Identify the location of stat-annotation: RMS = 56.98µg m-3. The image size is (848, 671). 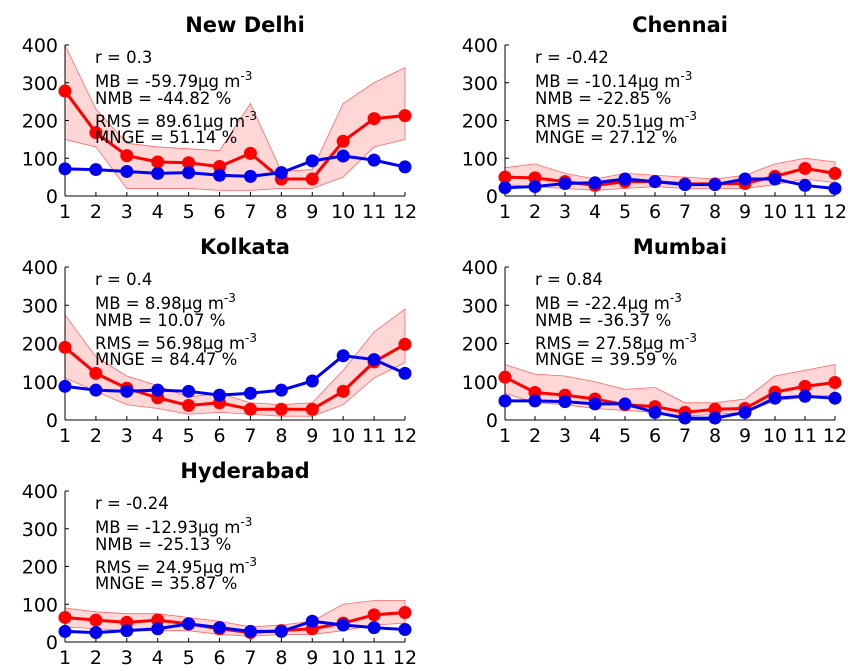
(176, 342).